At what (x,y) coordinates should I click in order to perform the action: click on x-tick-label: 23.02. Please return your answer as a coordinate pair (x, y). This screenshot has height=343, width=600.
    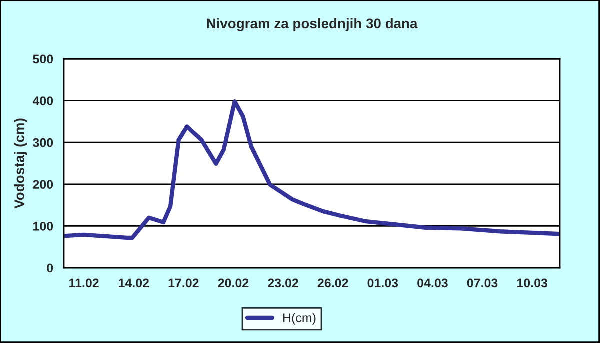
    Looking at the image, I should click on (283, 283).